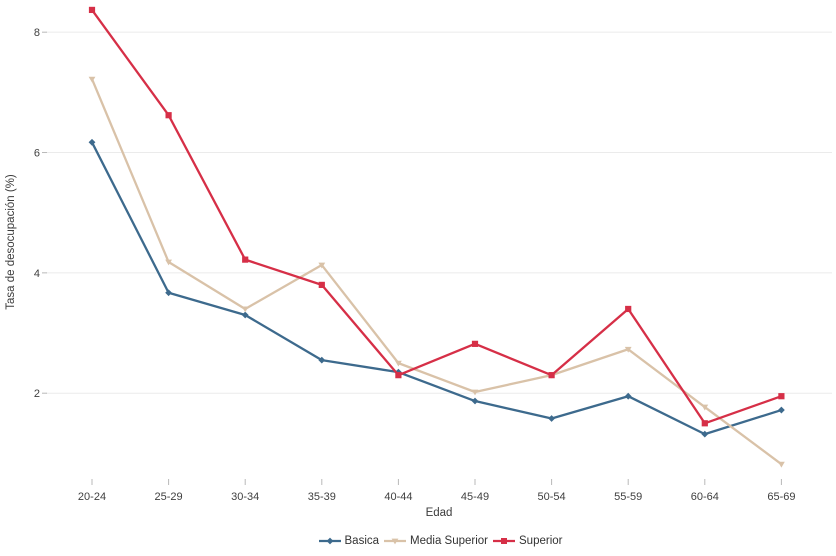 Image resolution: width=836 pixels, height=556 pixels. What do you see at coordinates (398, 497) in the screenshot?
I see `x-tick-label: 40-44` at bounding box center [398, 497].